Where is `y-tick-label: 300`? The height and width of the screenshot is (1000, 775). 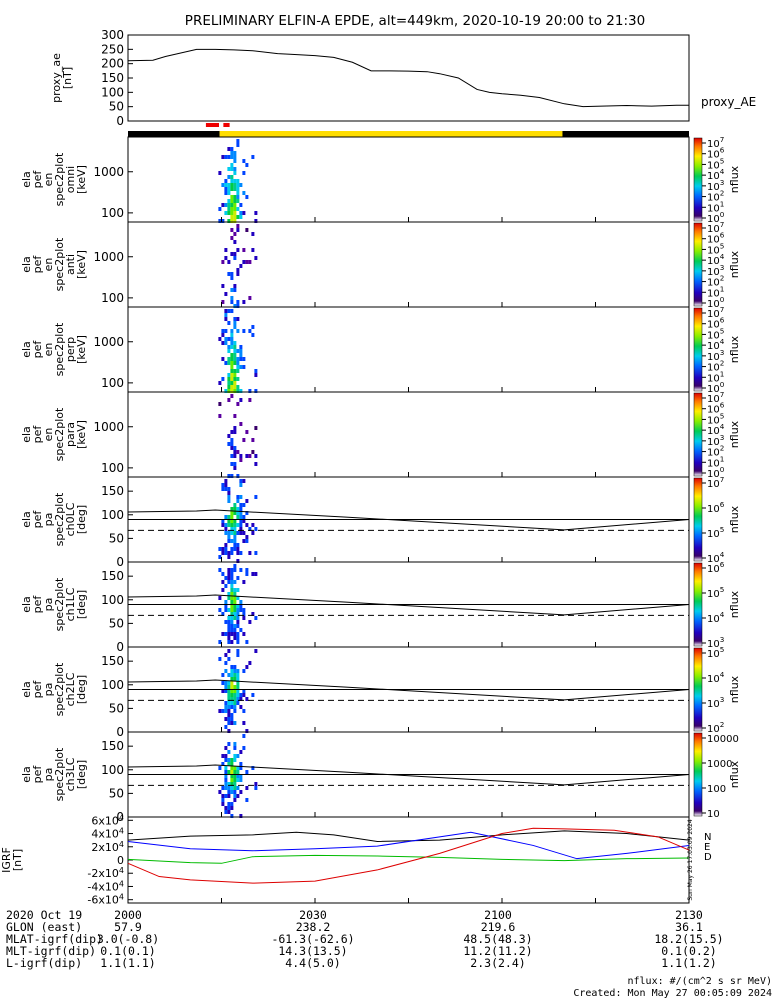 y-tick-label: 300 is located at coordinates (112, 35).